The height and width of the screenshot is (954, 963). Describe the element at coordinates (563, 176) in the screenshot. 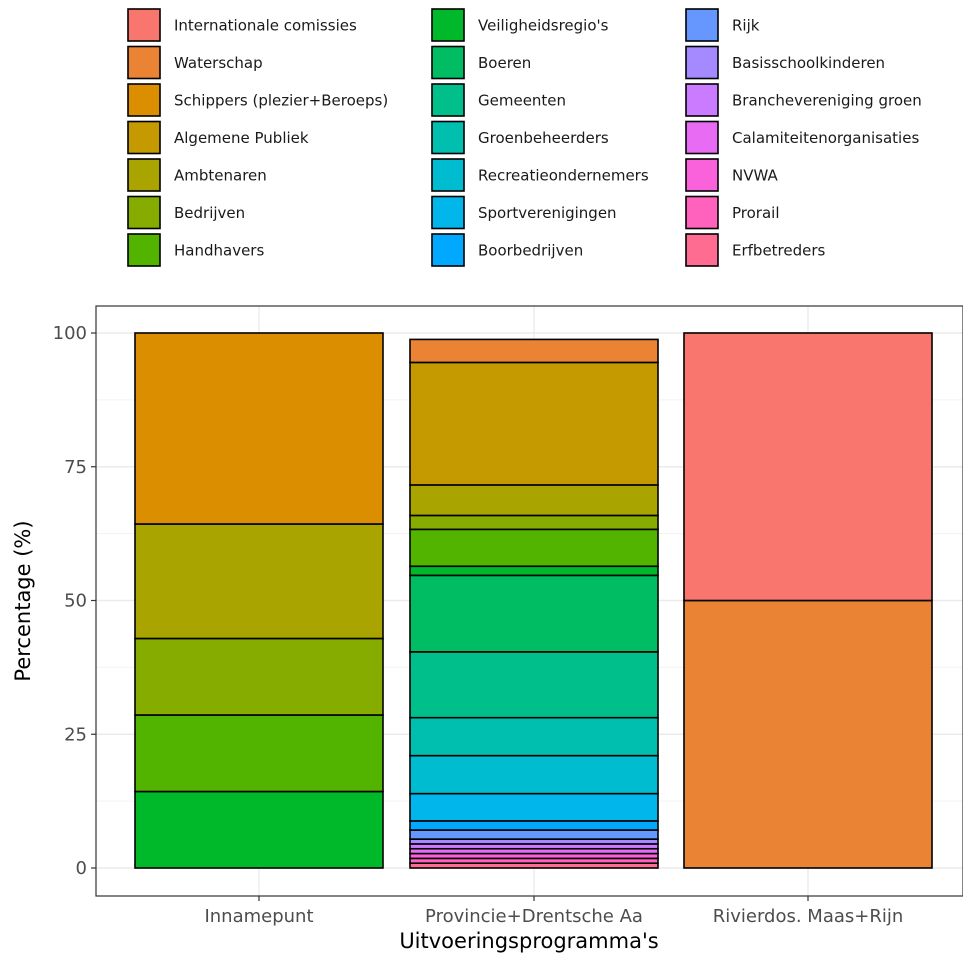

I see `legend-label: Recreatieondernemers` at that location.